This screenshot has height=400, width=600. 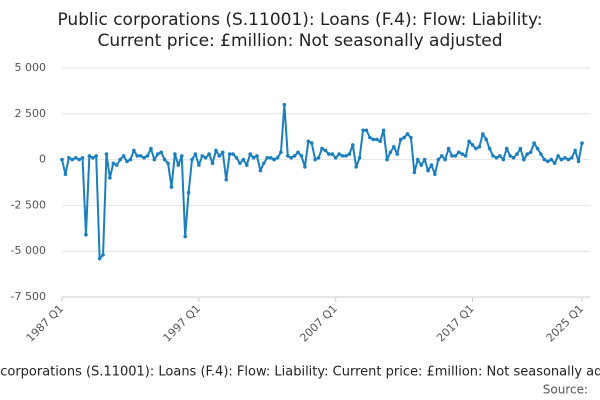 I want to click on y-tick-label: -7 500, so click(x=28, y=296).